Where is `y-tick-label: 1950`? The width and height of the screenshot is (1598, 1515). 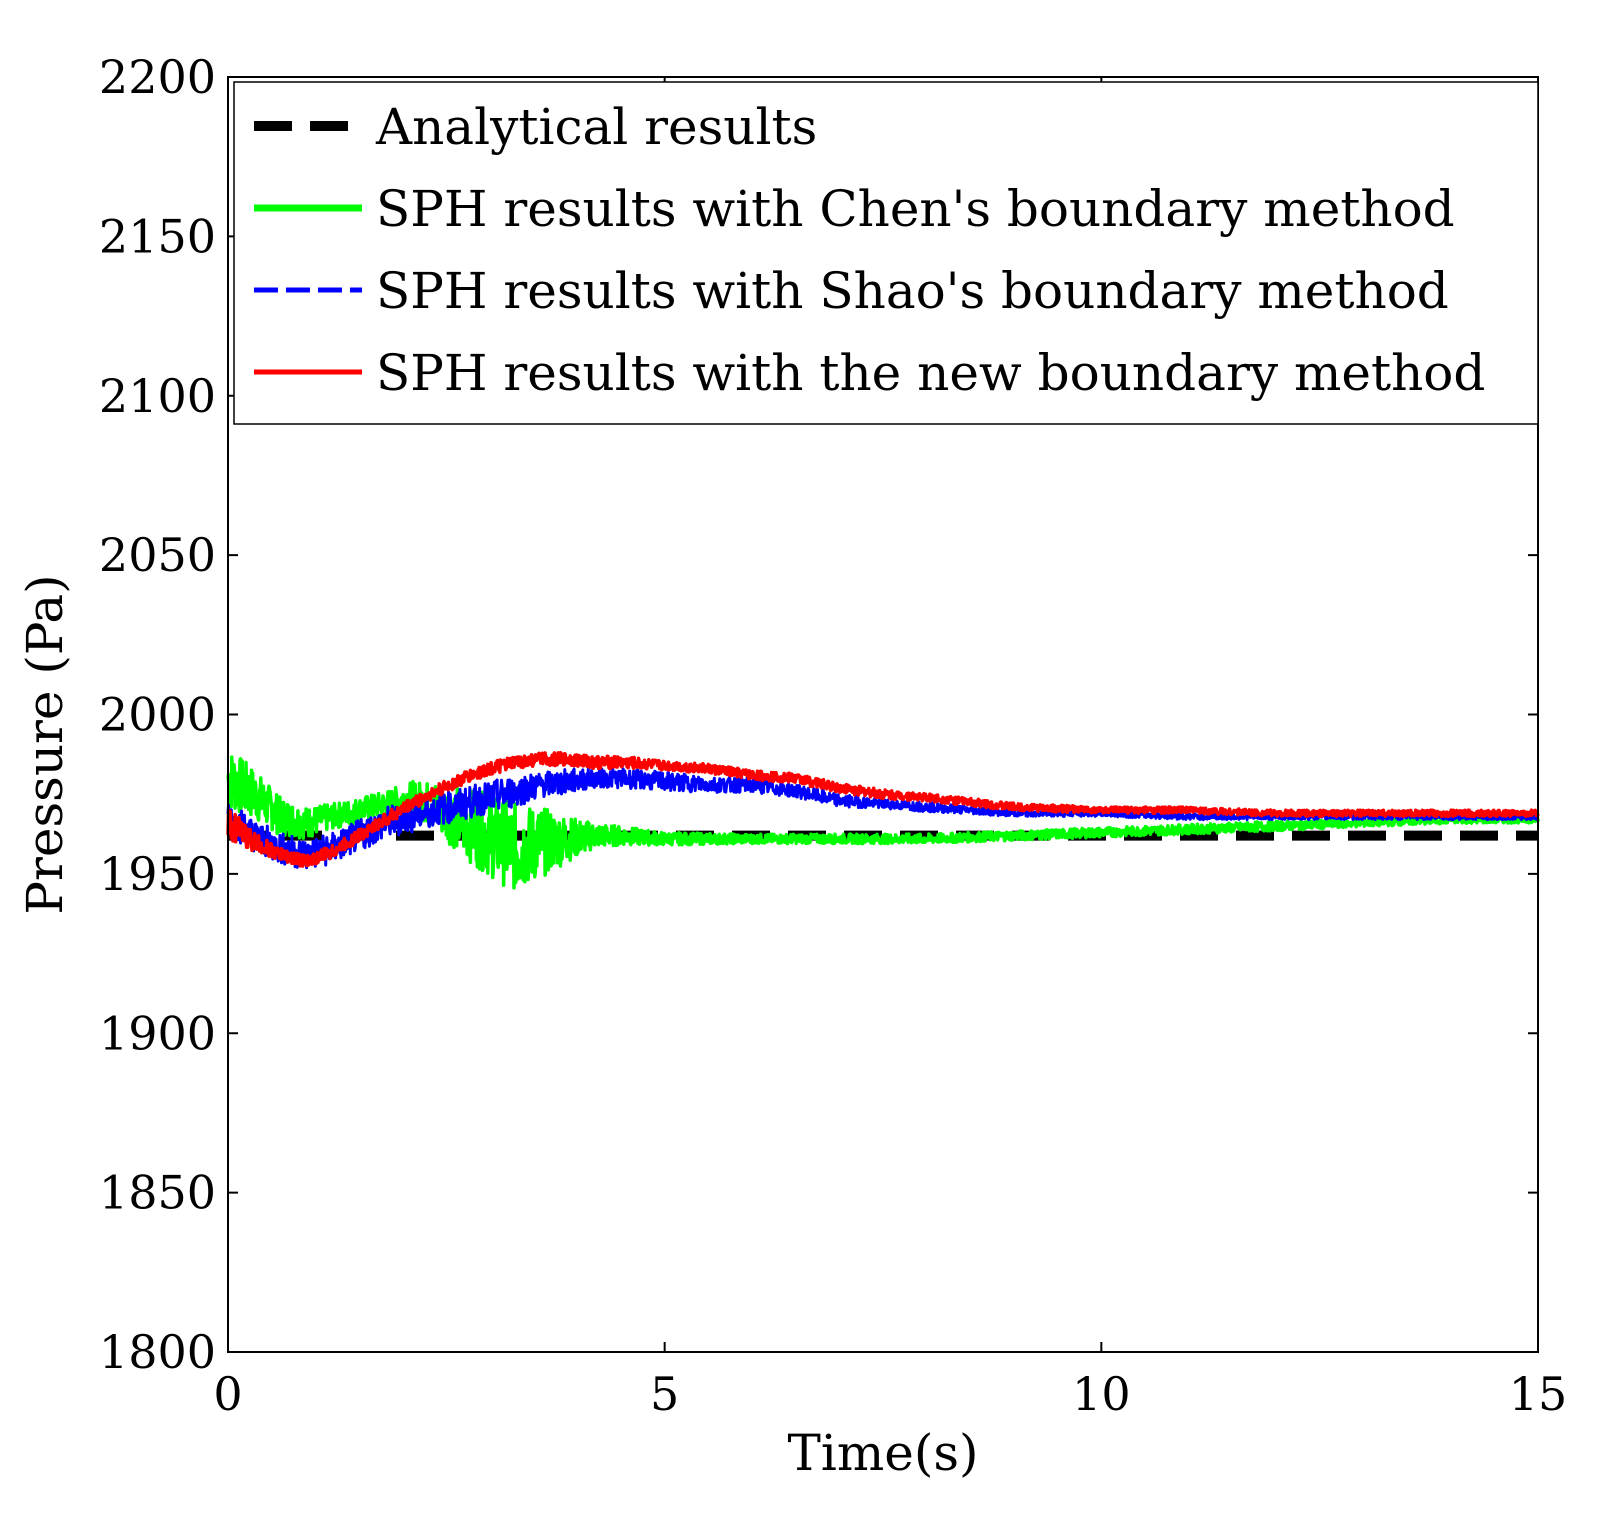 y-tick-label: 1950 is located at coordinates (157, 874).